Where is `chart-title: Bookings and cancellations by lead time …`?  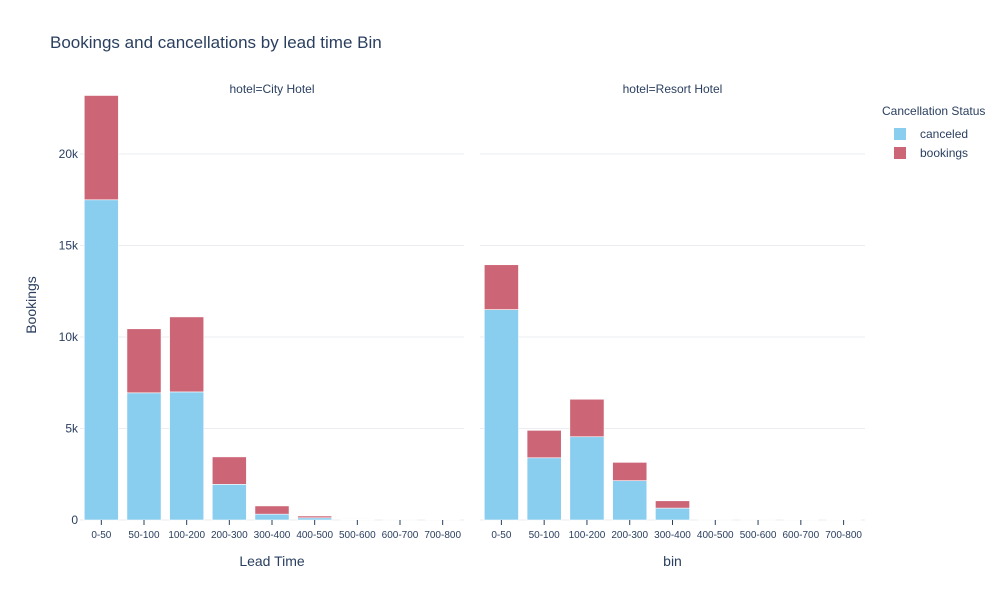 chart-title: Bookings and cancellations by lead time … is located at coordinates (216, 42).